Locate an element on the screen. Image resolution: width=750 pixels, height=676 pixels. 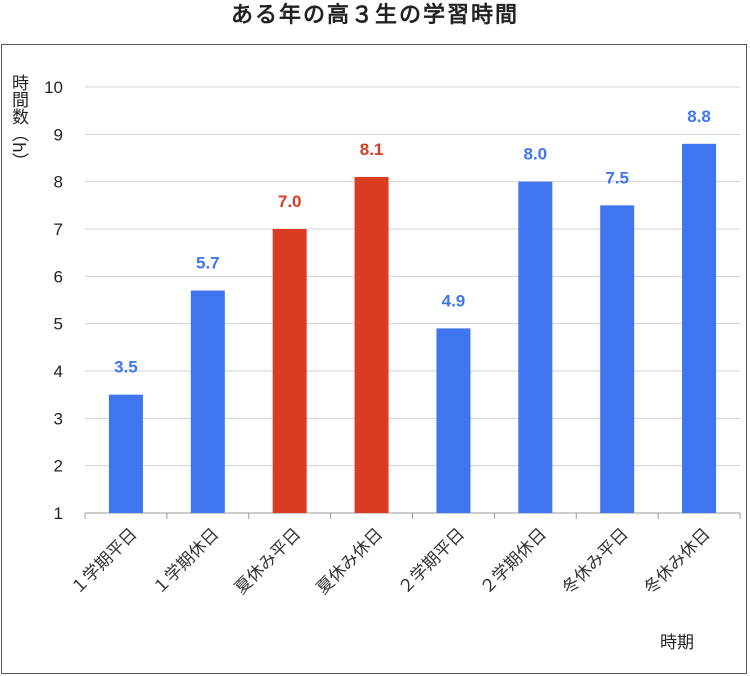
data-label: 8.1 is located at coordinates (372, 149).